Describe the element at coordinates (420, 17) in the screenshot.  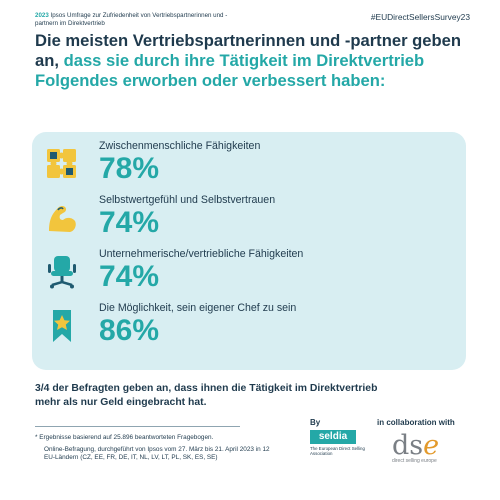
I see `hashtag: #EUDirectSellersSurvey23` at that location.